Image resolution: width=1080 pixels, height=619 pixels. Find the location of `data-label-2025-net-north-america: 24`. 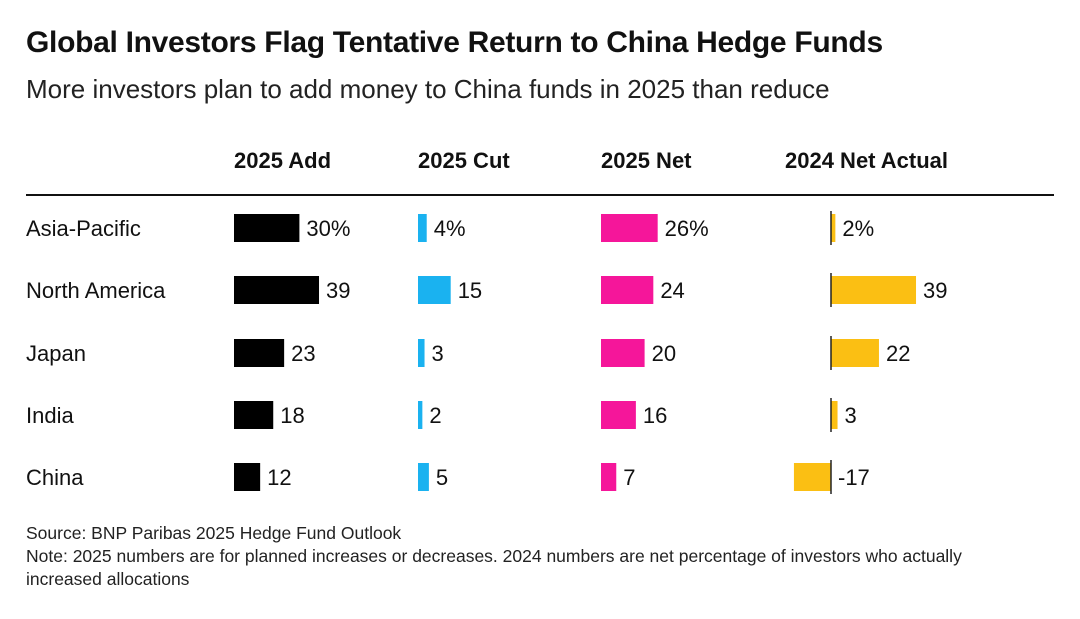

data-label-2025-net-north-america: 24 is located at coordinates (672, 290).